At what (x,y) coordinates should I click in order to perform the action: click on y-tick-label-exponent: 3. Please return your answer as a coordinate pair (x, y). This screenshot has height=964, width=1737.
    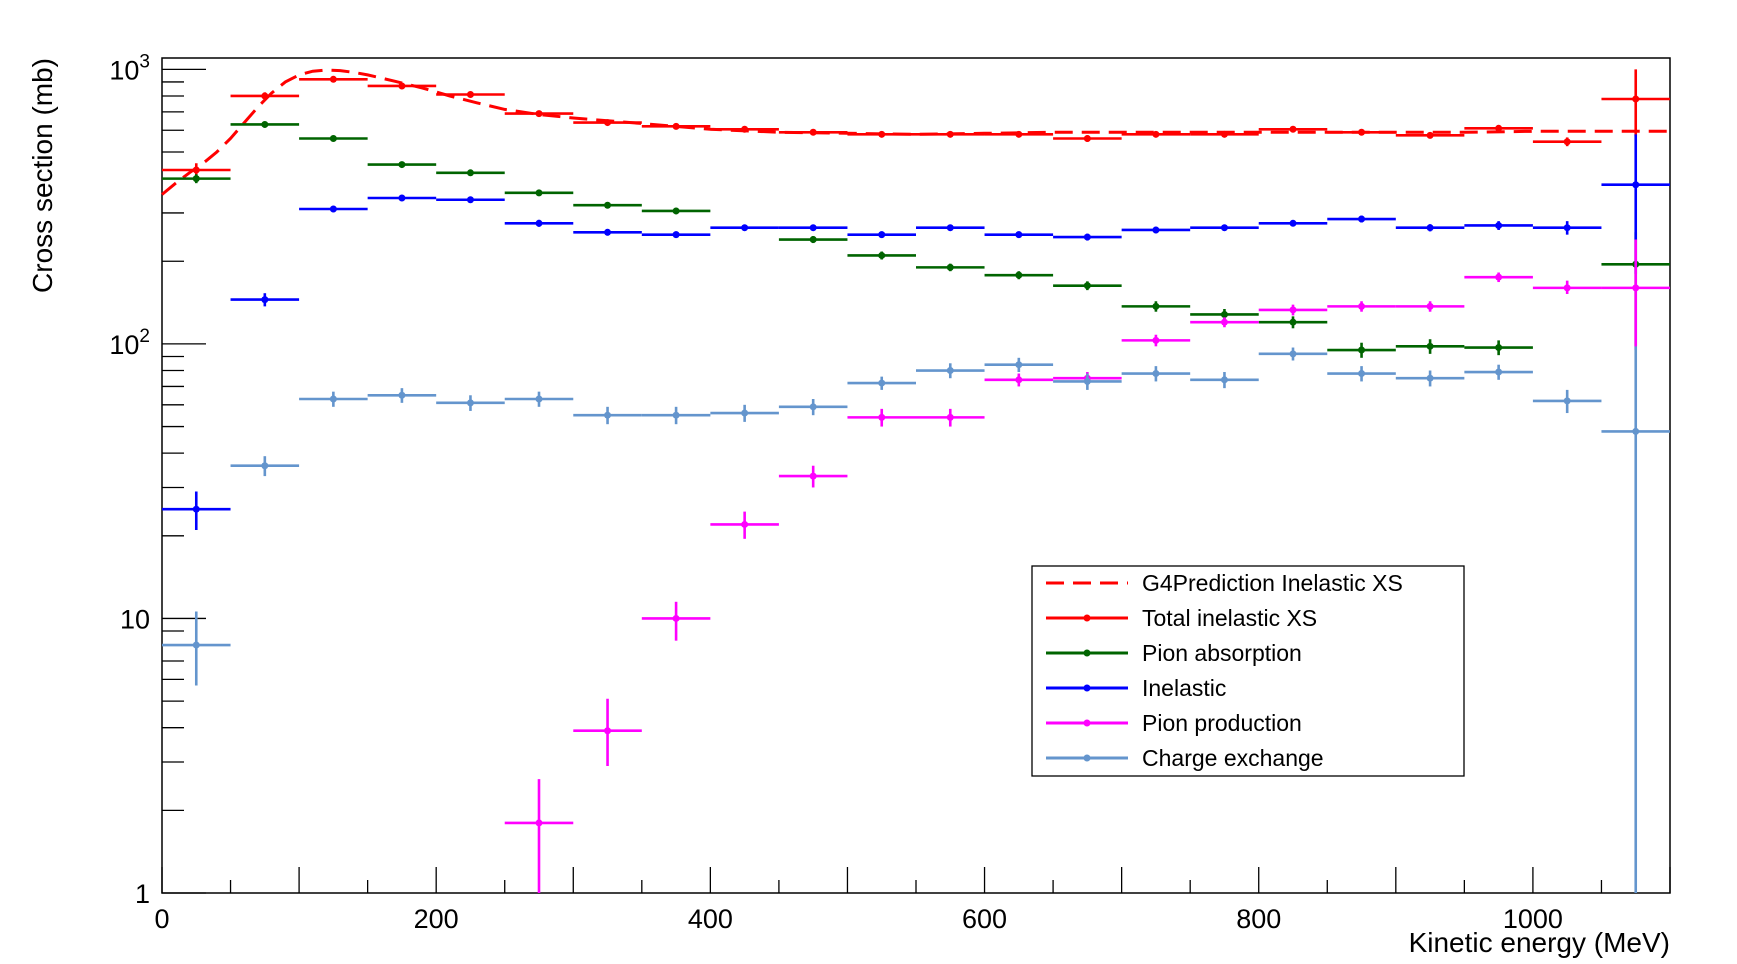
    Looking at the image, I should click on (144, 61).